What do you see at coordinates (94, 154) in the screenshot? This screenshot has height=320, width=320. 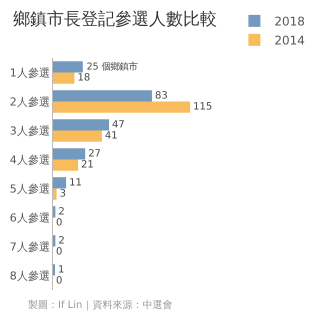 I see `data-label: 27` at bounding box center [94, 154].